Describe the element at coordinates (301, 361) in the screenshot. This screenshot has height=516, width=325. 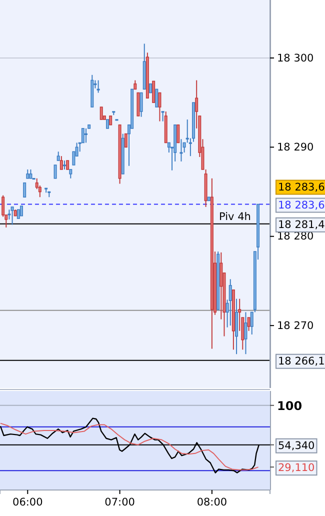
I see `ref-line-label: 18 266,1` at that location.